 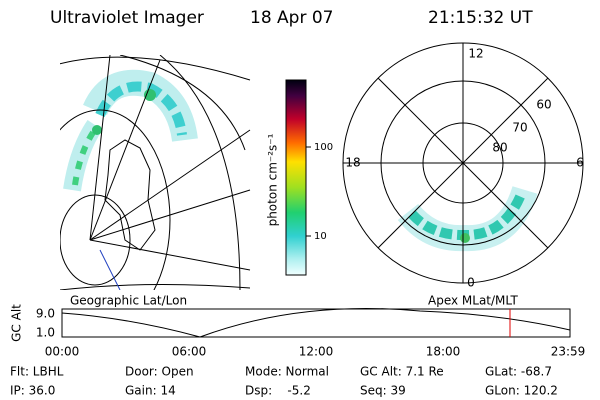 I want to click on y-tick-label: 1.0, so click(x=45, y=333).